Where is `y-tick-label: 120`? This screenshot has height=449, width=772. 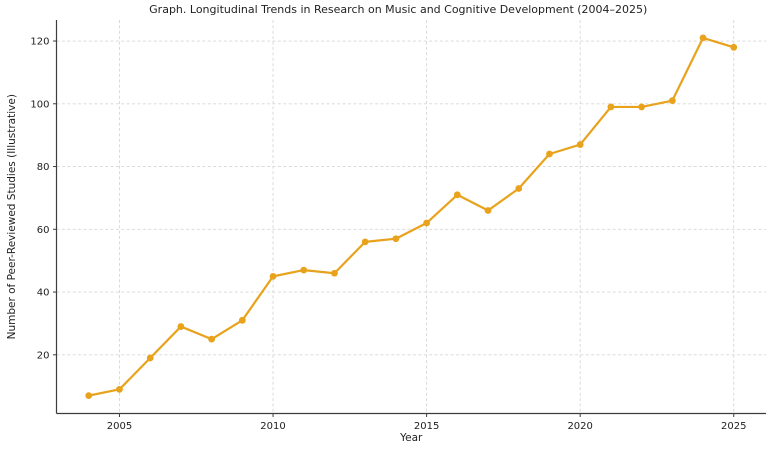
y-tick-label: 120 is located at coordinates (39, 42).